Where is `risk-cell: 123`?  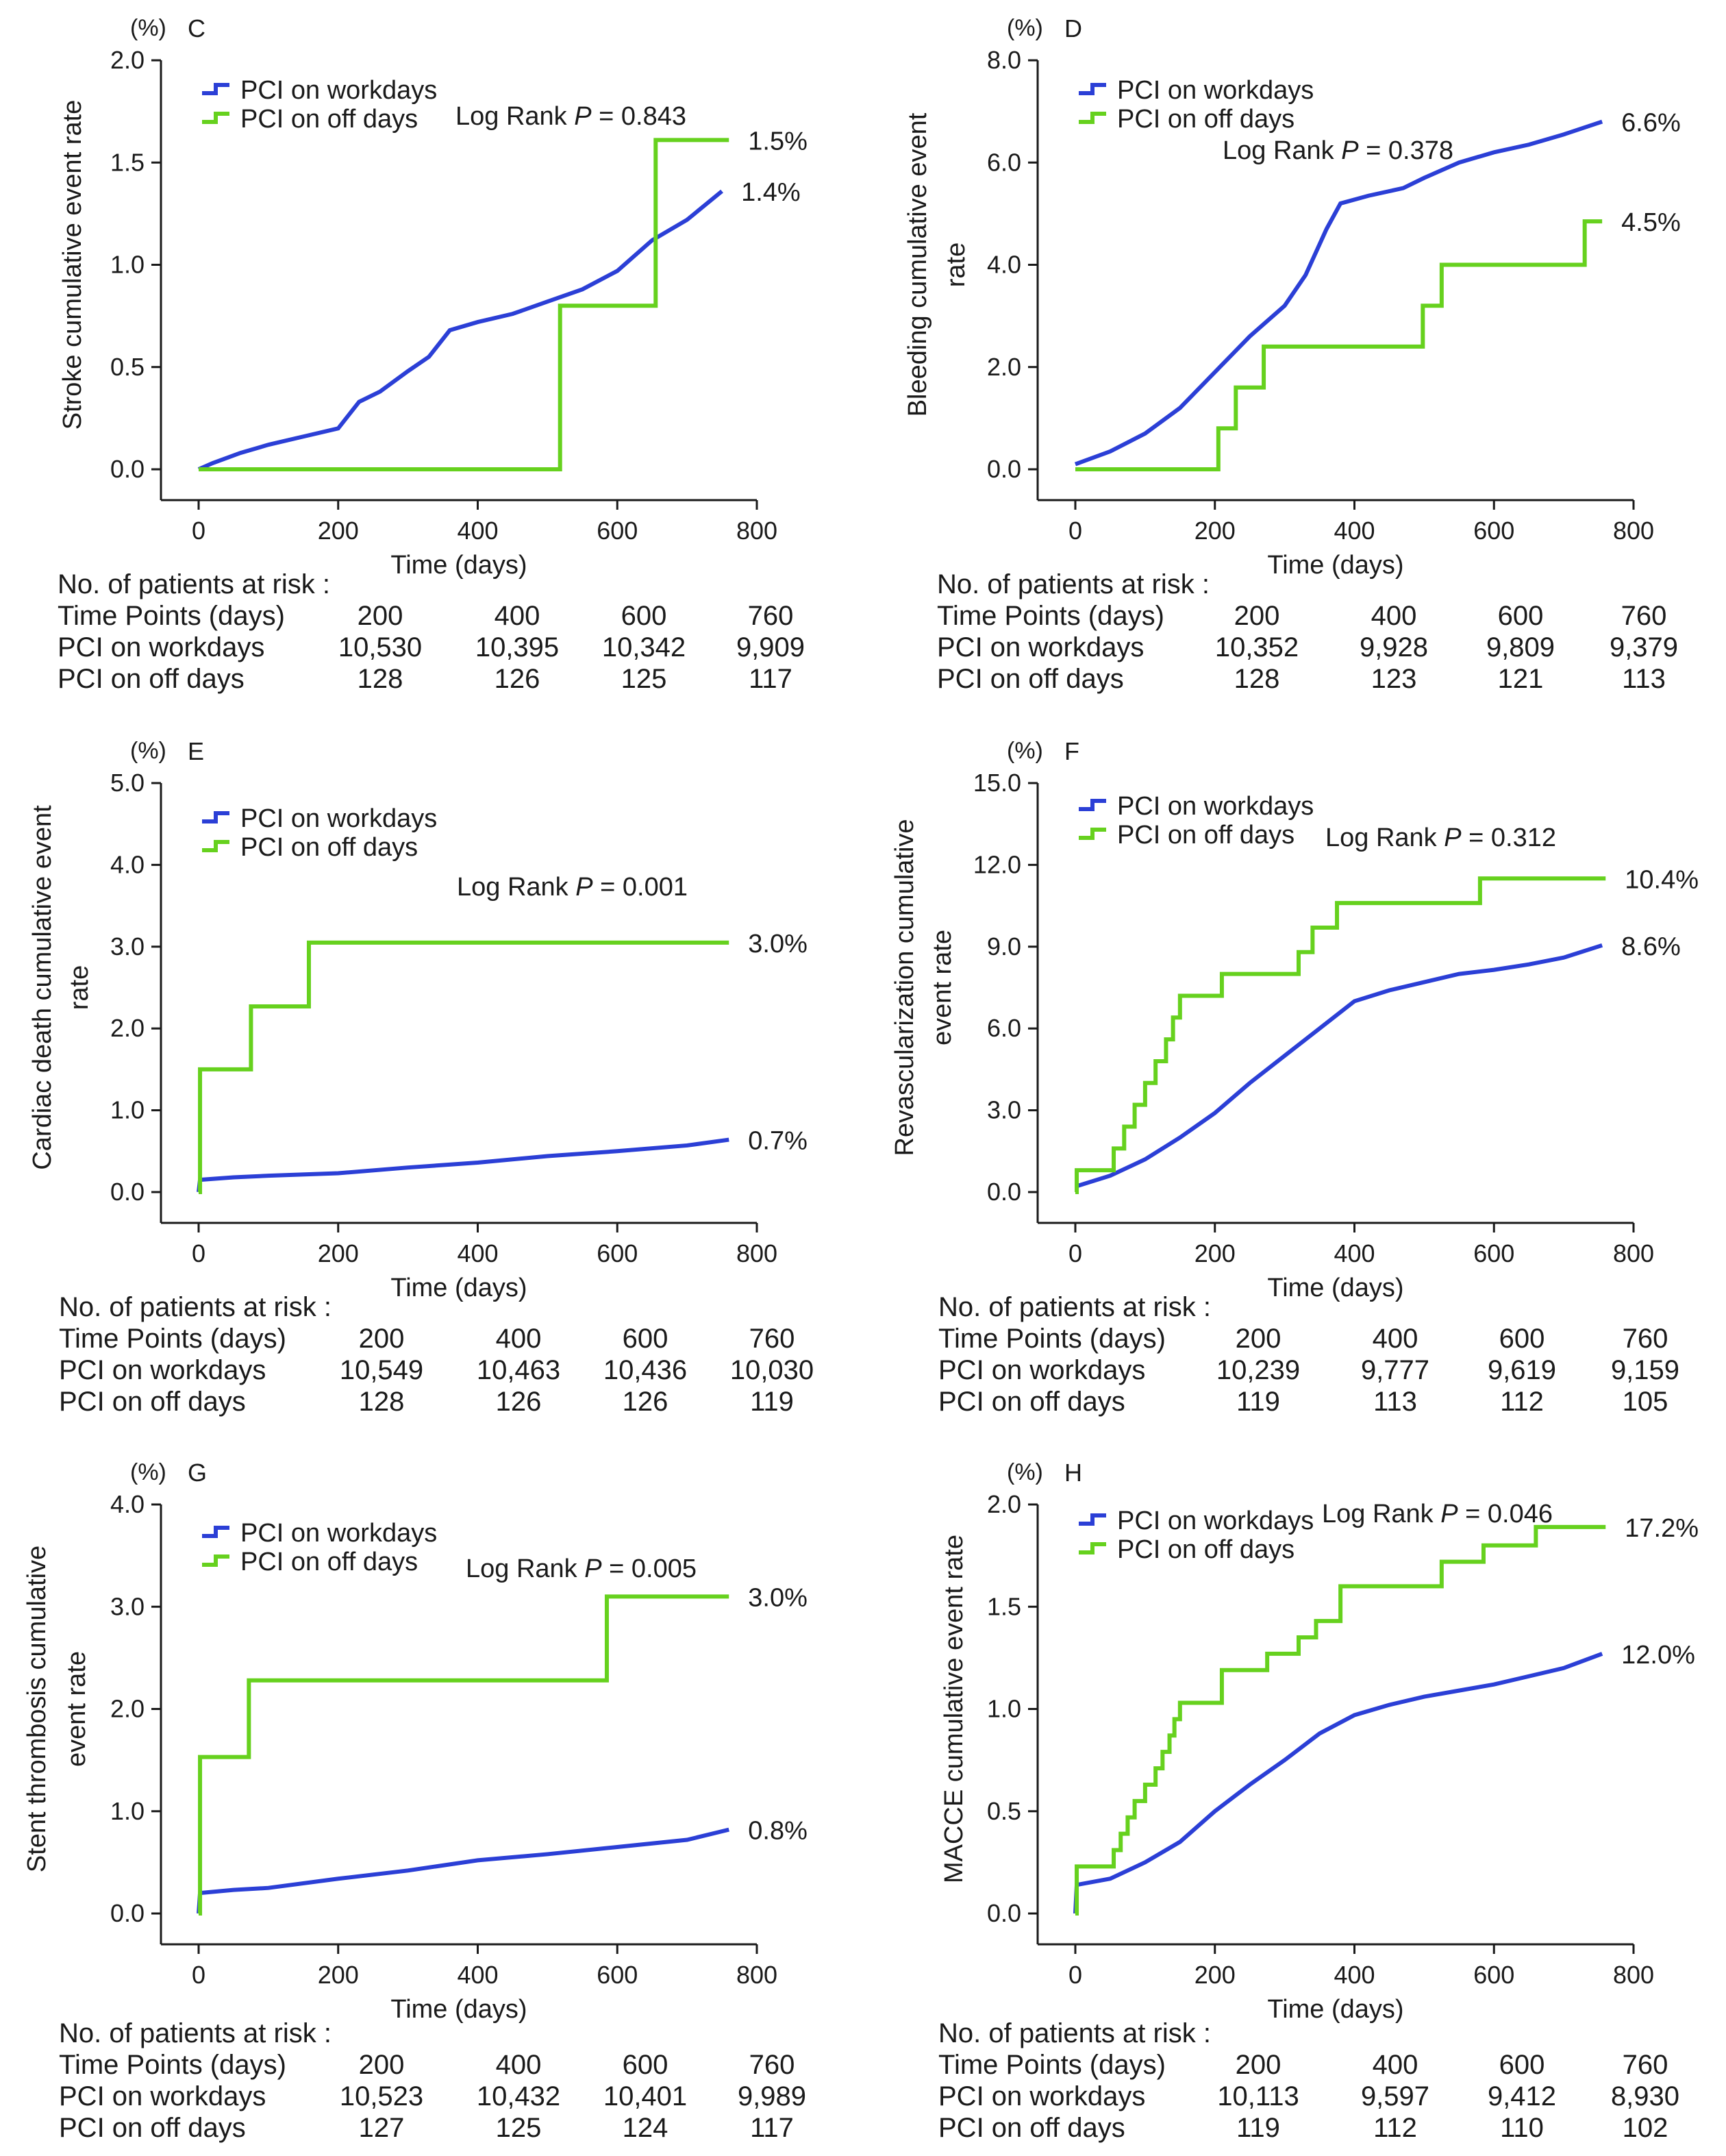
risk-cell: 123 is located at coordinates (1394, 679).